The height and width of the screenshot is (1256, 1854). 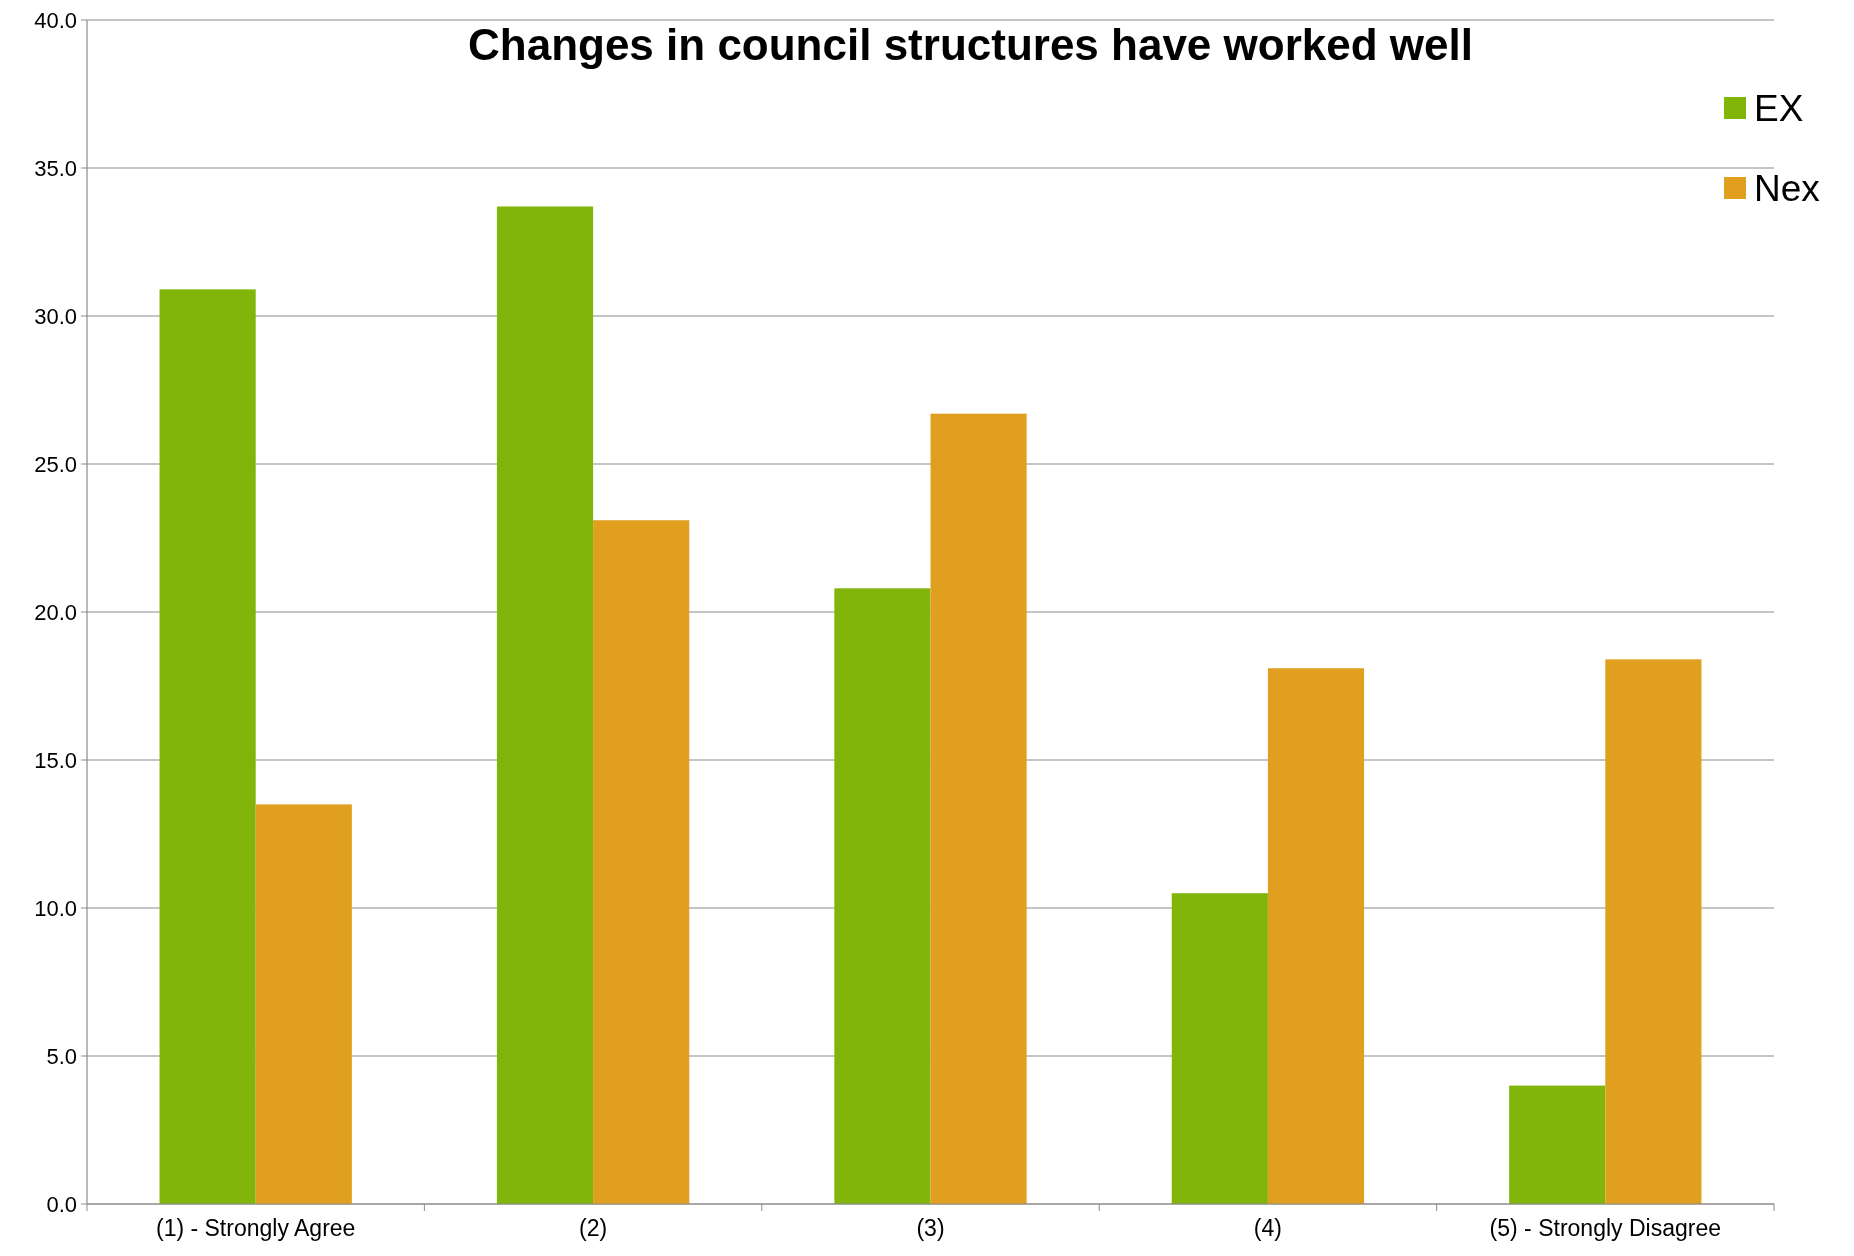 What do you see at coordinates (1787, 188) in the screenshot?
I see `legend-label: Nex` at bounding box center [1787, 188].